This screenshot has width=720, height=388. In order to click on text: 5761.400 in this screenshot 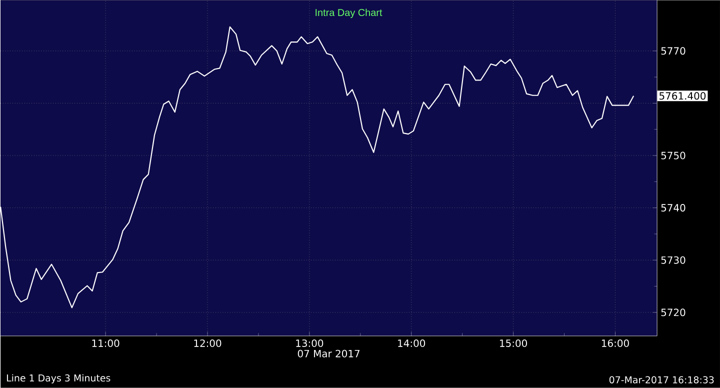, I will do `click(683, 96)`.